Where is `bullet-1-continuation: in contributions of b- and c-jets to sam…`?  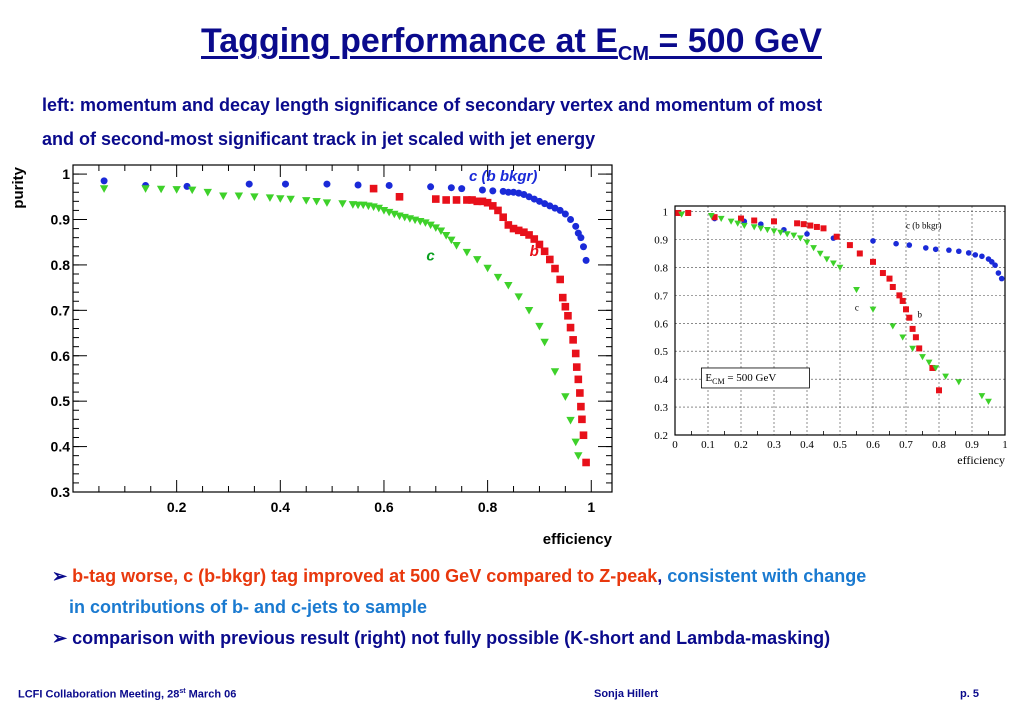
bullet-1-continuation: in contributions of b- and c-jets to sam… is located at coordinates (248, 607).